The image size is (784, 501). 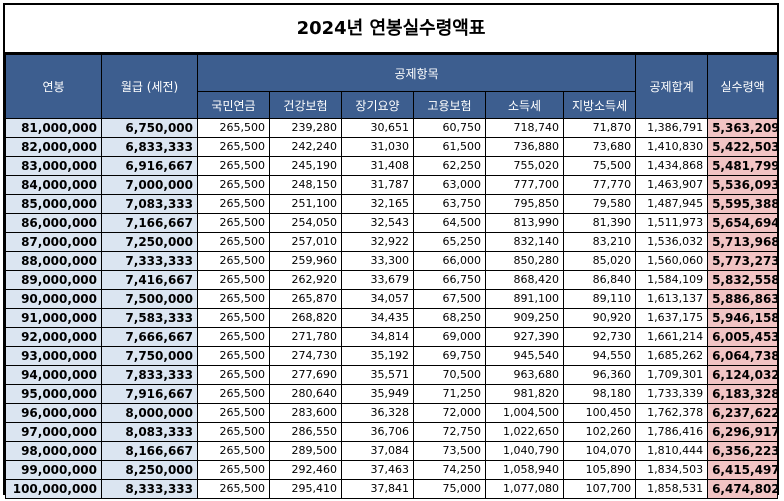 What do you see at coordinates (743, 432) in the screenshot?
I see `cell-net: 6,296,917` at bounding box center [743, 432].